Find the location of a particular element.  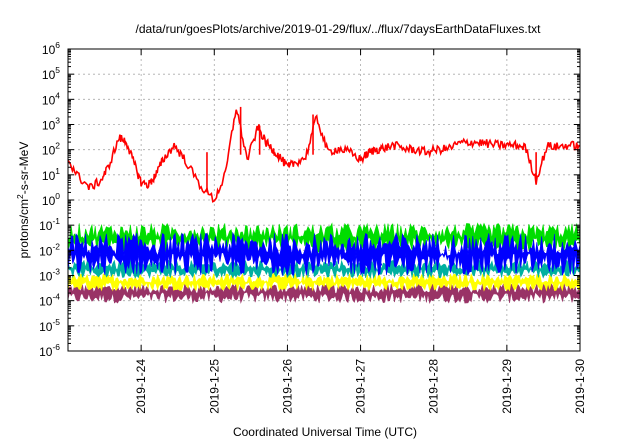

y-tick-label: 10⁰ is located at coordinates (51, 199).